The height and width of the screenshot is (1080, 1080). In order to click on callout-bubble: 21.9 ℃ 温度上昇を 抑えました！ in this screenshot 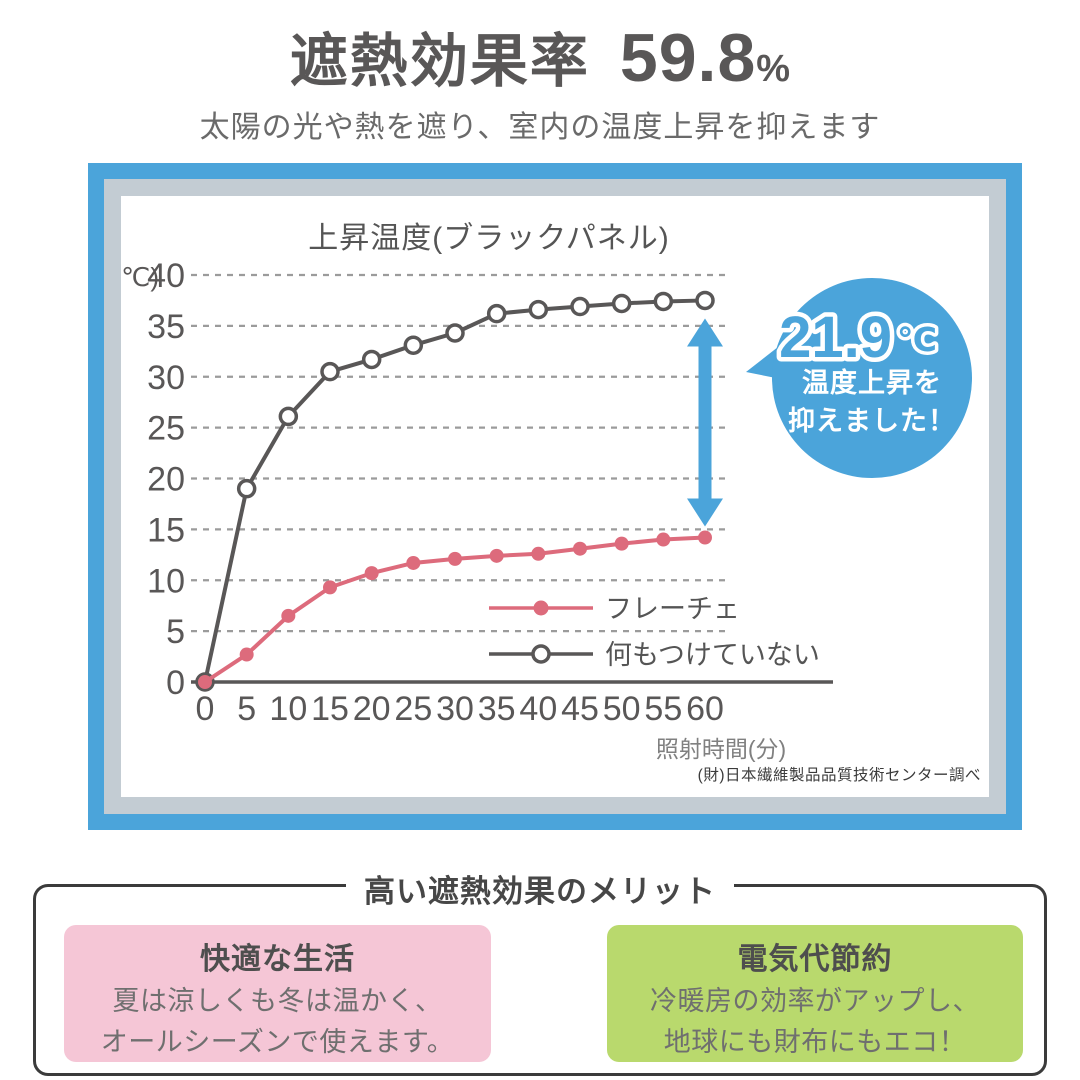, I will do `click(862, 383)`.